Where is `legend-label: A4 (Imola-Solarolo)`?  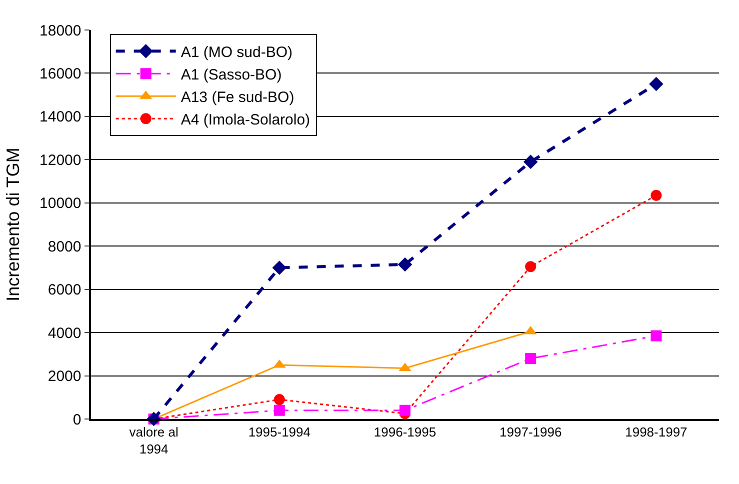 legend-label: A4 (Imola-Solarolo) is located at coordinates (245, 119).